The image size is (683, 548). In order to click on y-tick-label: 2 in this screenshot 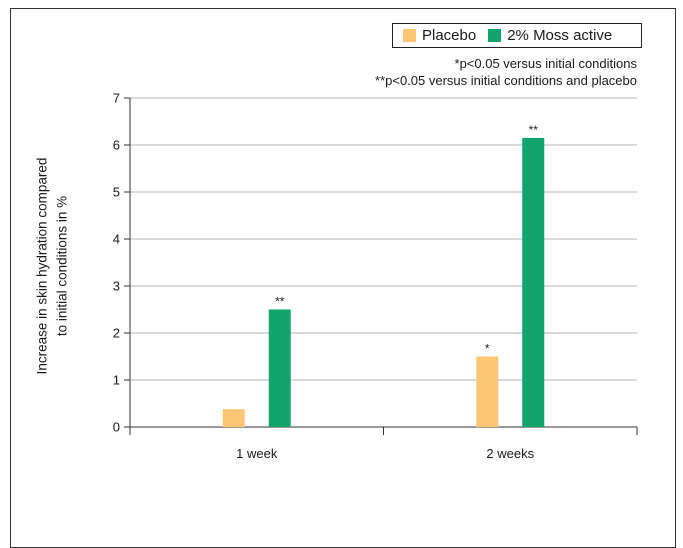, I will do `click(116, 333)`.